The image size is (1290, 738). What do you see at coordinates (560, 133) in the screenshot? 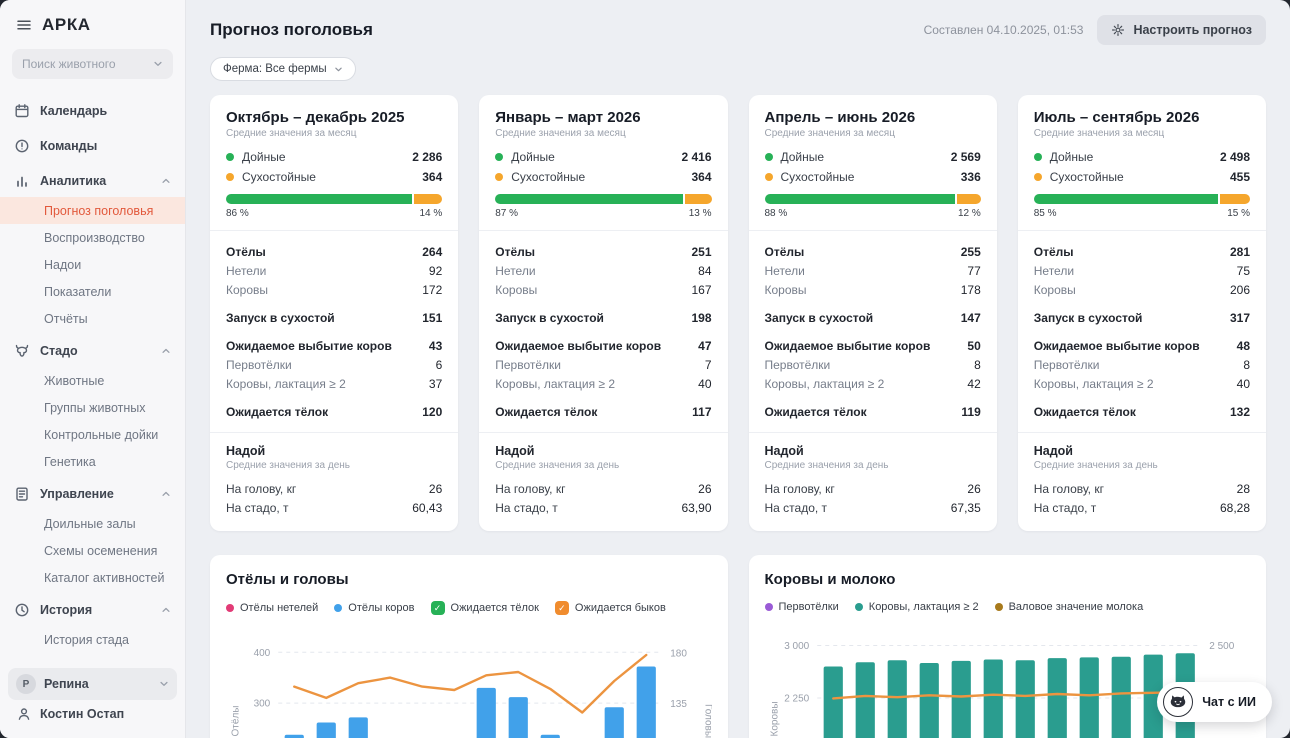
I see `card-subtitle: Средние значения за месяц` at bounding box center [560, 133].